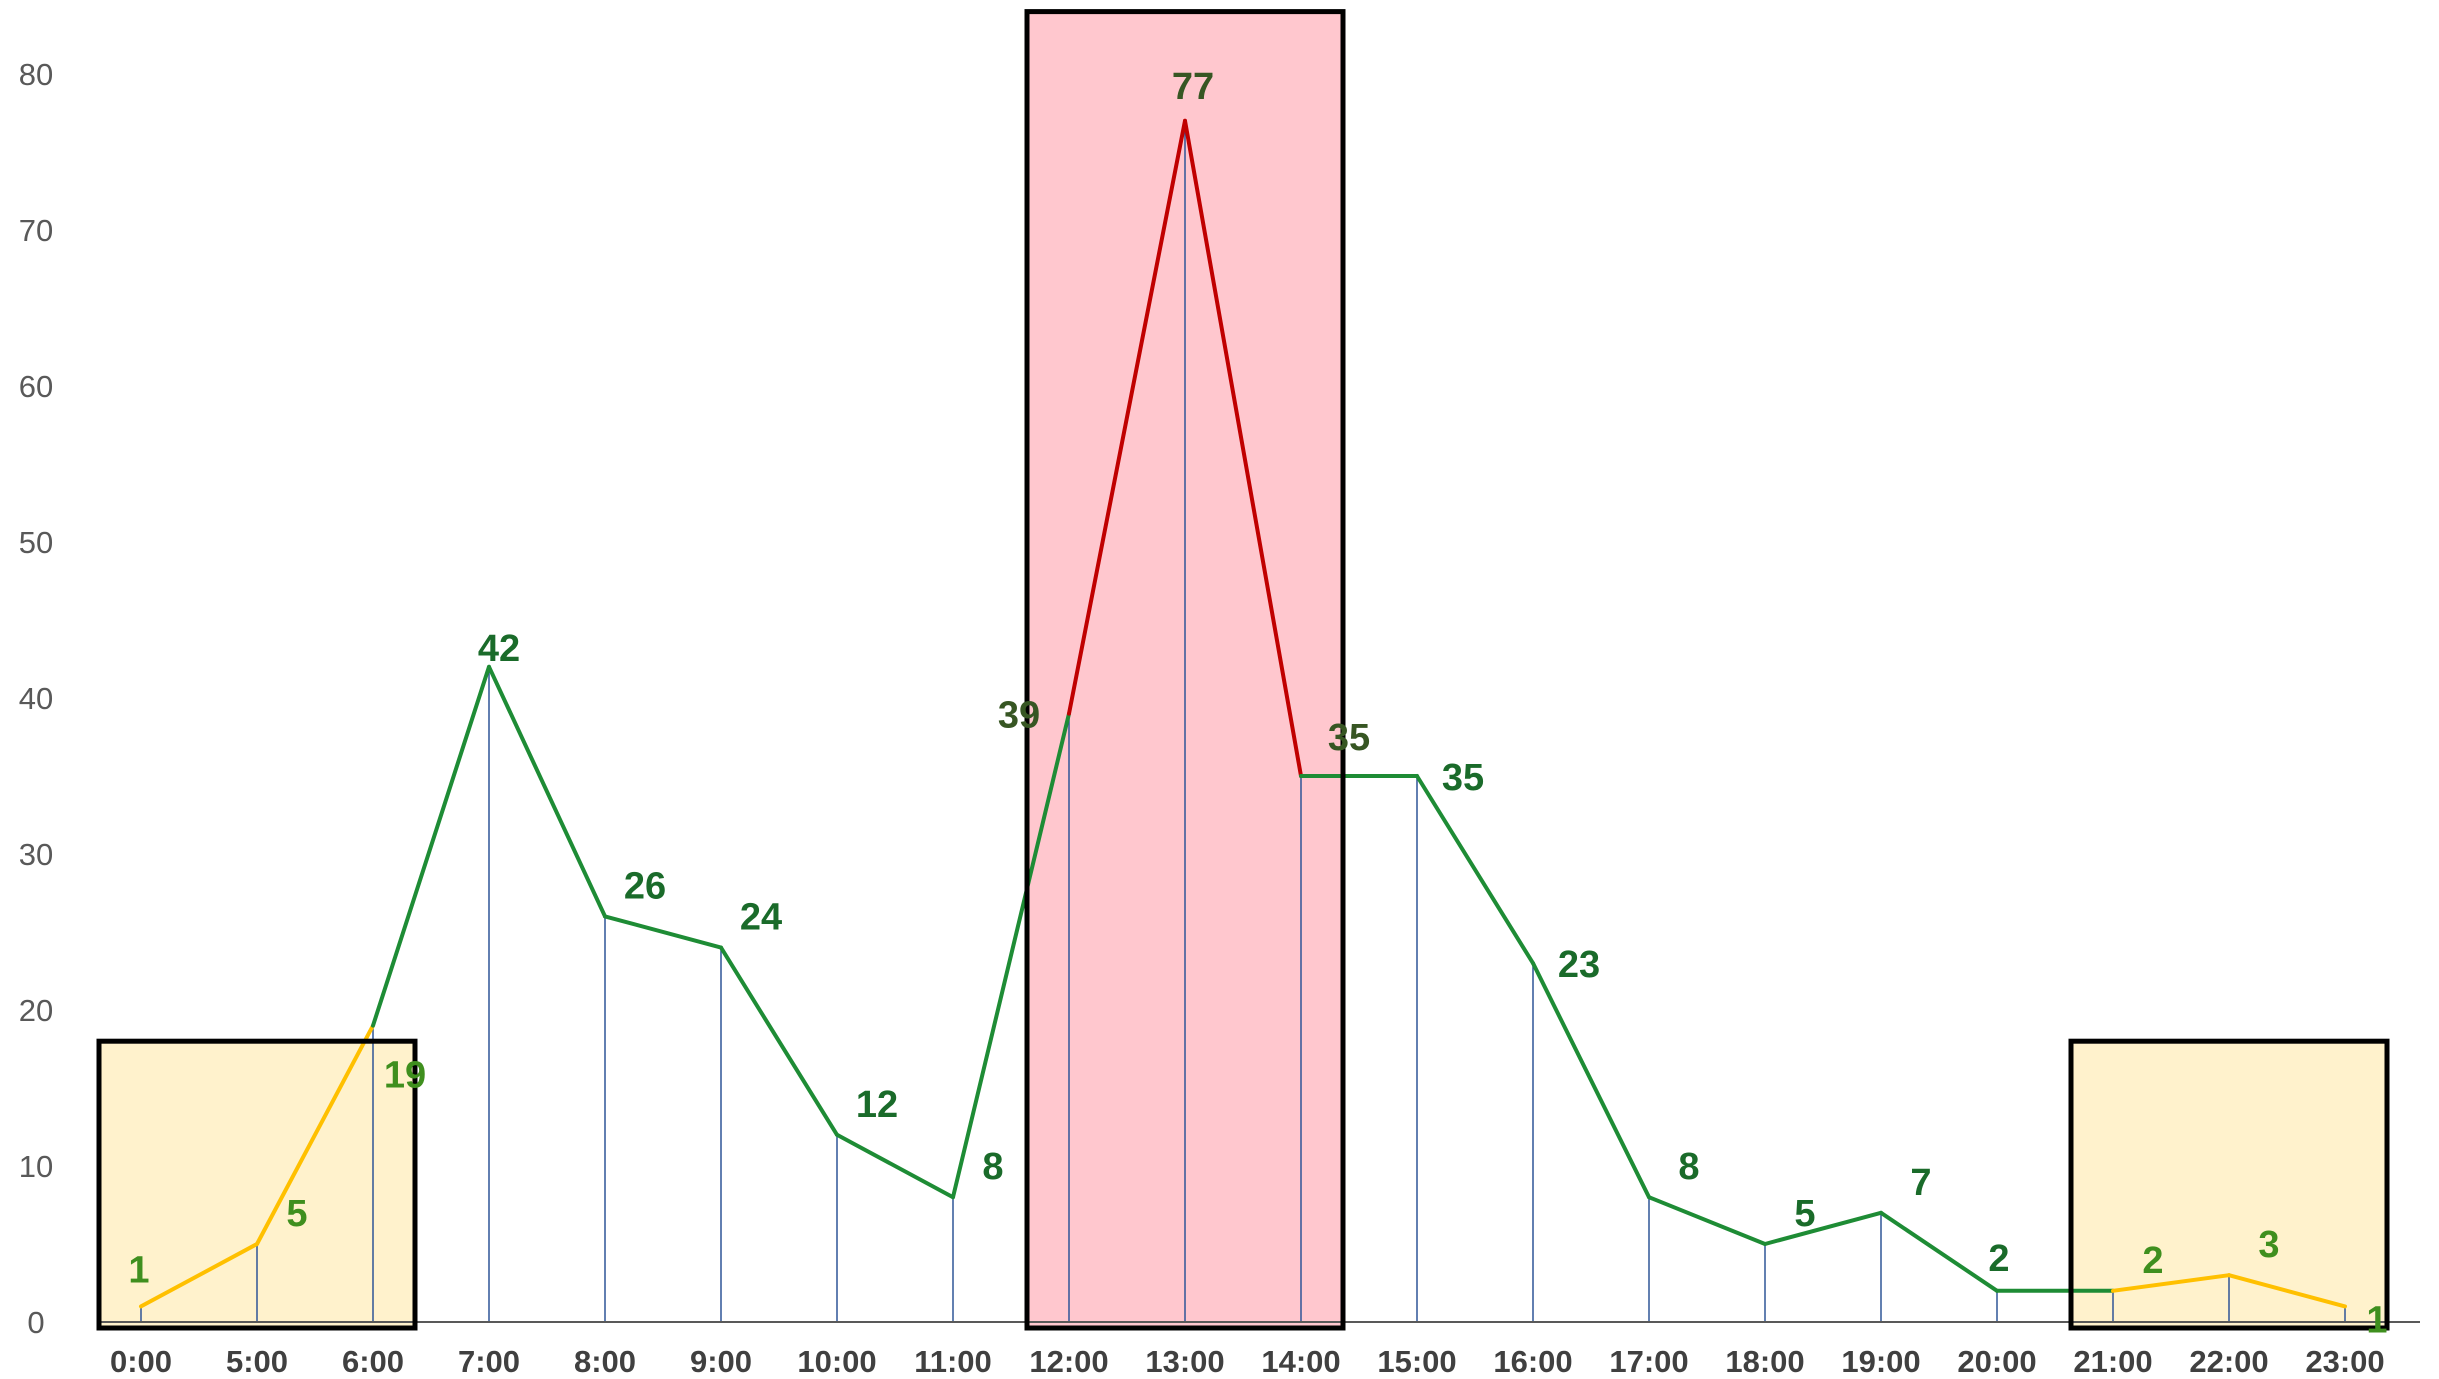  Describe the element at coordinates (1019, 716) in the screenshot. I see `data-label: 39` at that location.